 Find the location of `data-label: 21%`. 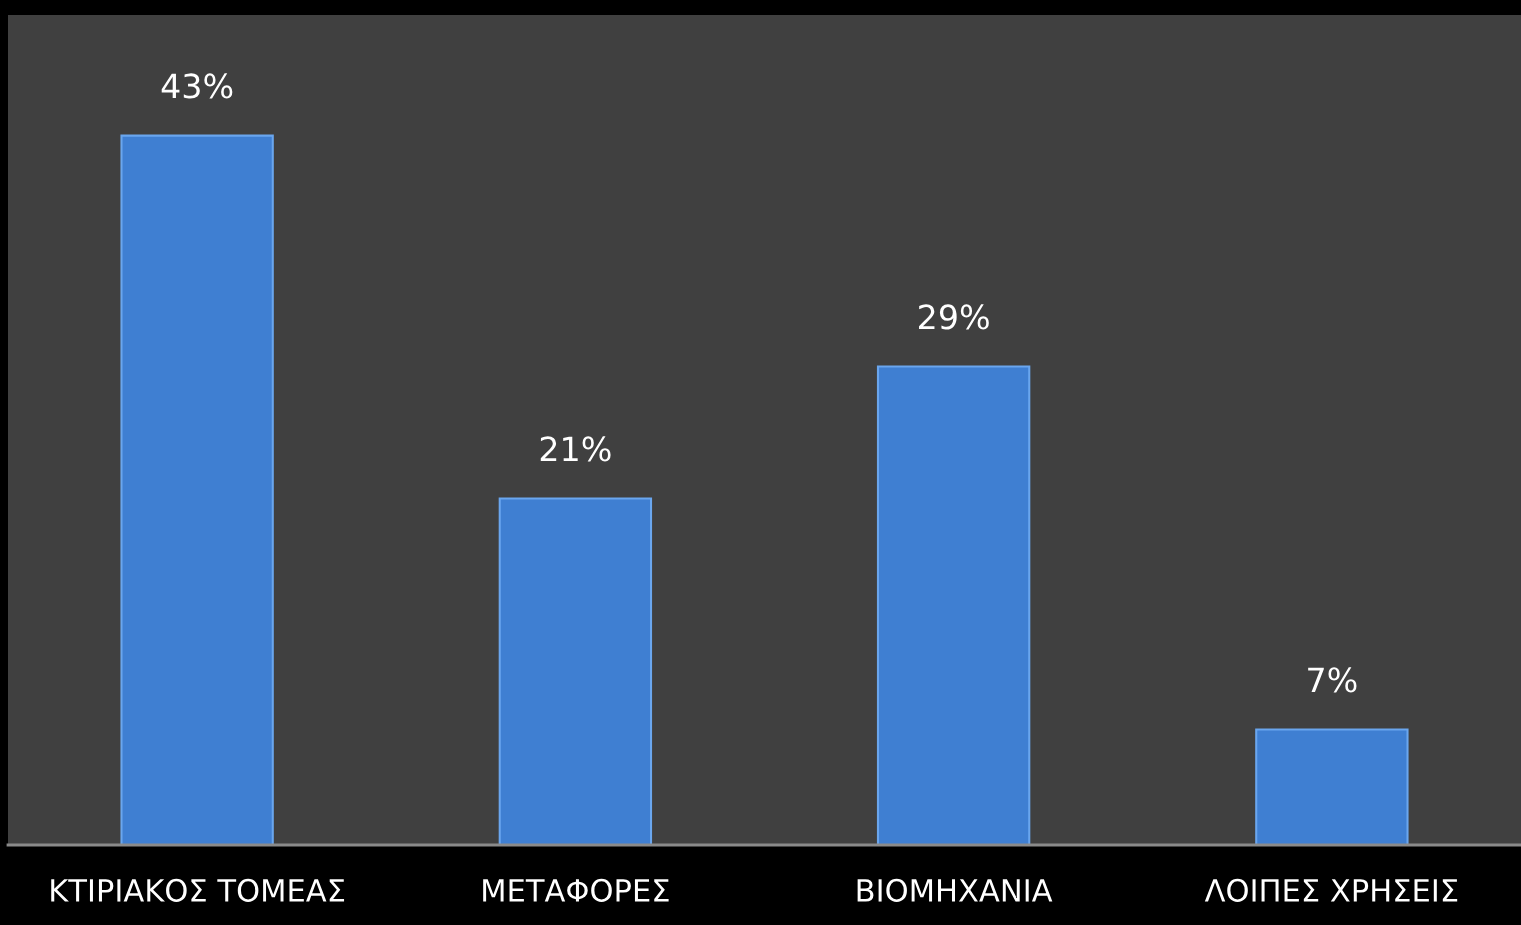

data-label: 21% is located at coordinates (575, 449).